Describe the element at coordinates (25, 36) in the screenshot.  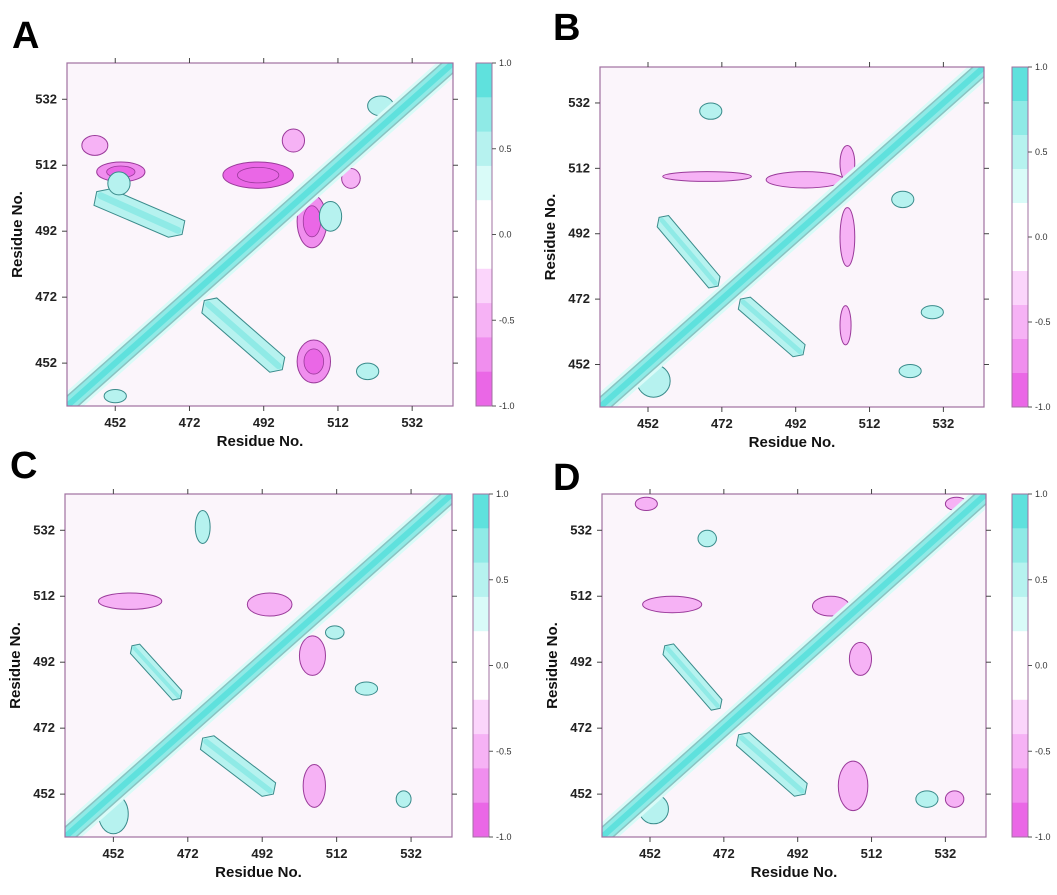
I see `panel-letter: A` at that location.